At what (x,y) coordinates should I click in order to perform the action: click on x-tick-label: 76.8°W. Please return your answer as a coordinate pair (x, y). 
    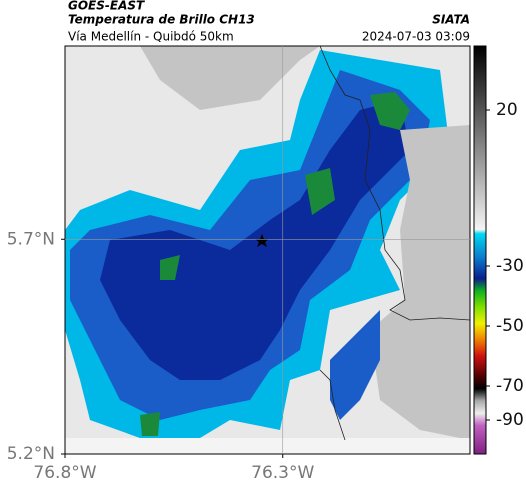
    Looking at the image, I should click on (64, 473).